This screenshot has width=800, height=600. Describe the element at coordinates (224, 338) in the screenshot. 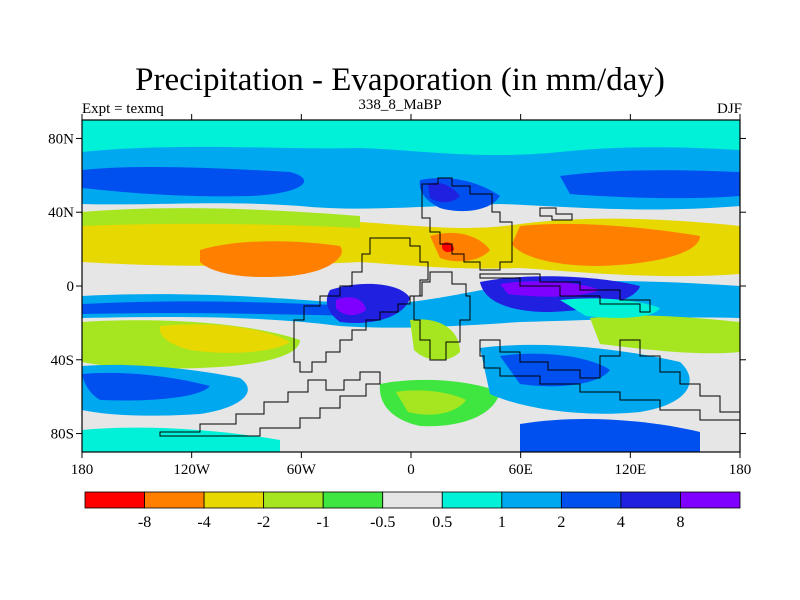

I see `field-south-yellow` at that location.